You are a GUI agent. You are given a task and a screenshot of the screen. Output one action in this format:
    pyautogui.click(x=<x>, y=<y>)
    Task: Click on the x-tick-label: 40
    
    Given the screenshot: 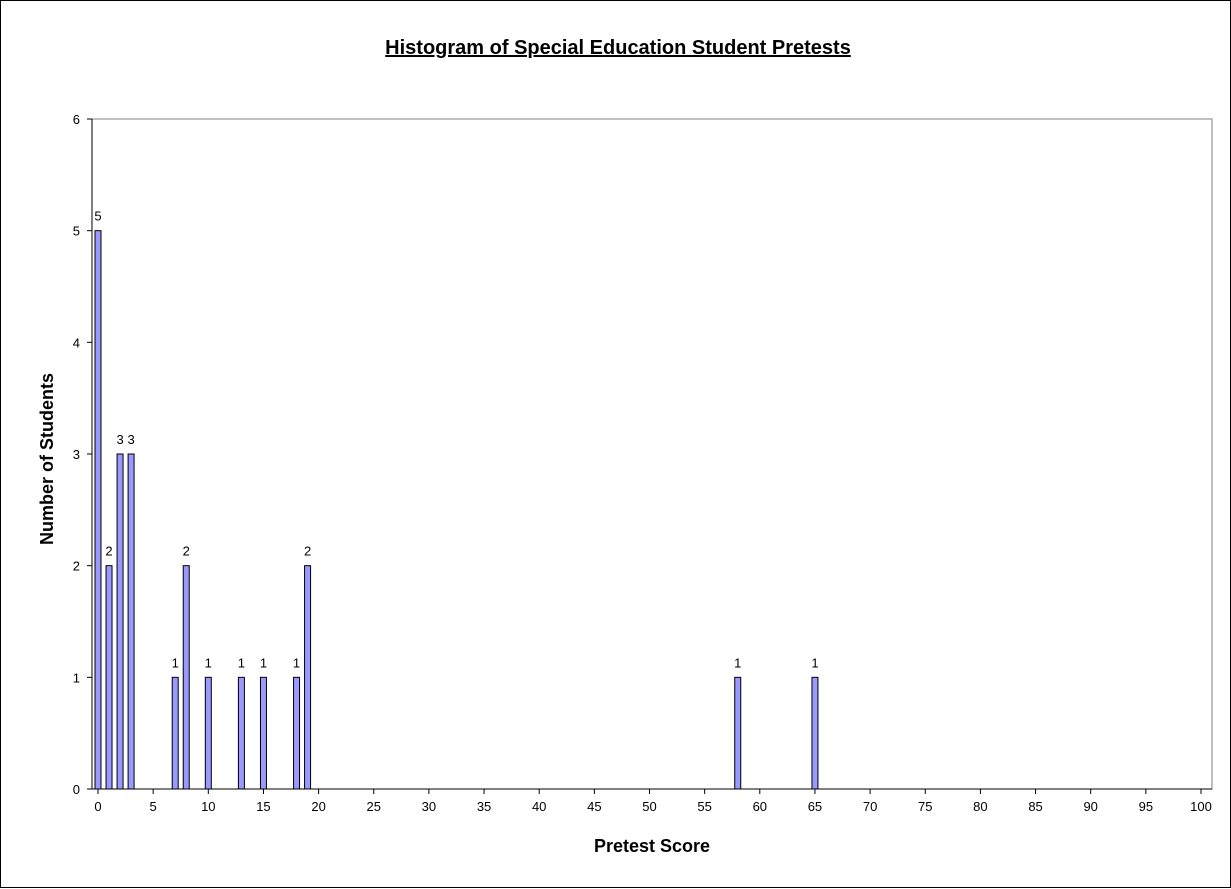 What is the action you would take?
    pyautogui.click(x=539, y=806)
    